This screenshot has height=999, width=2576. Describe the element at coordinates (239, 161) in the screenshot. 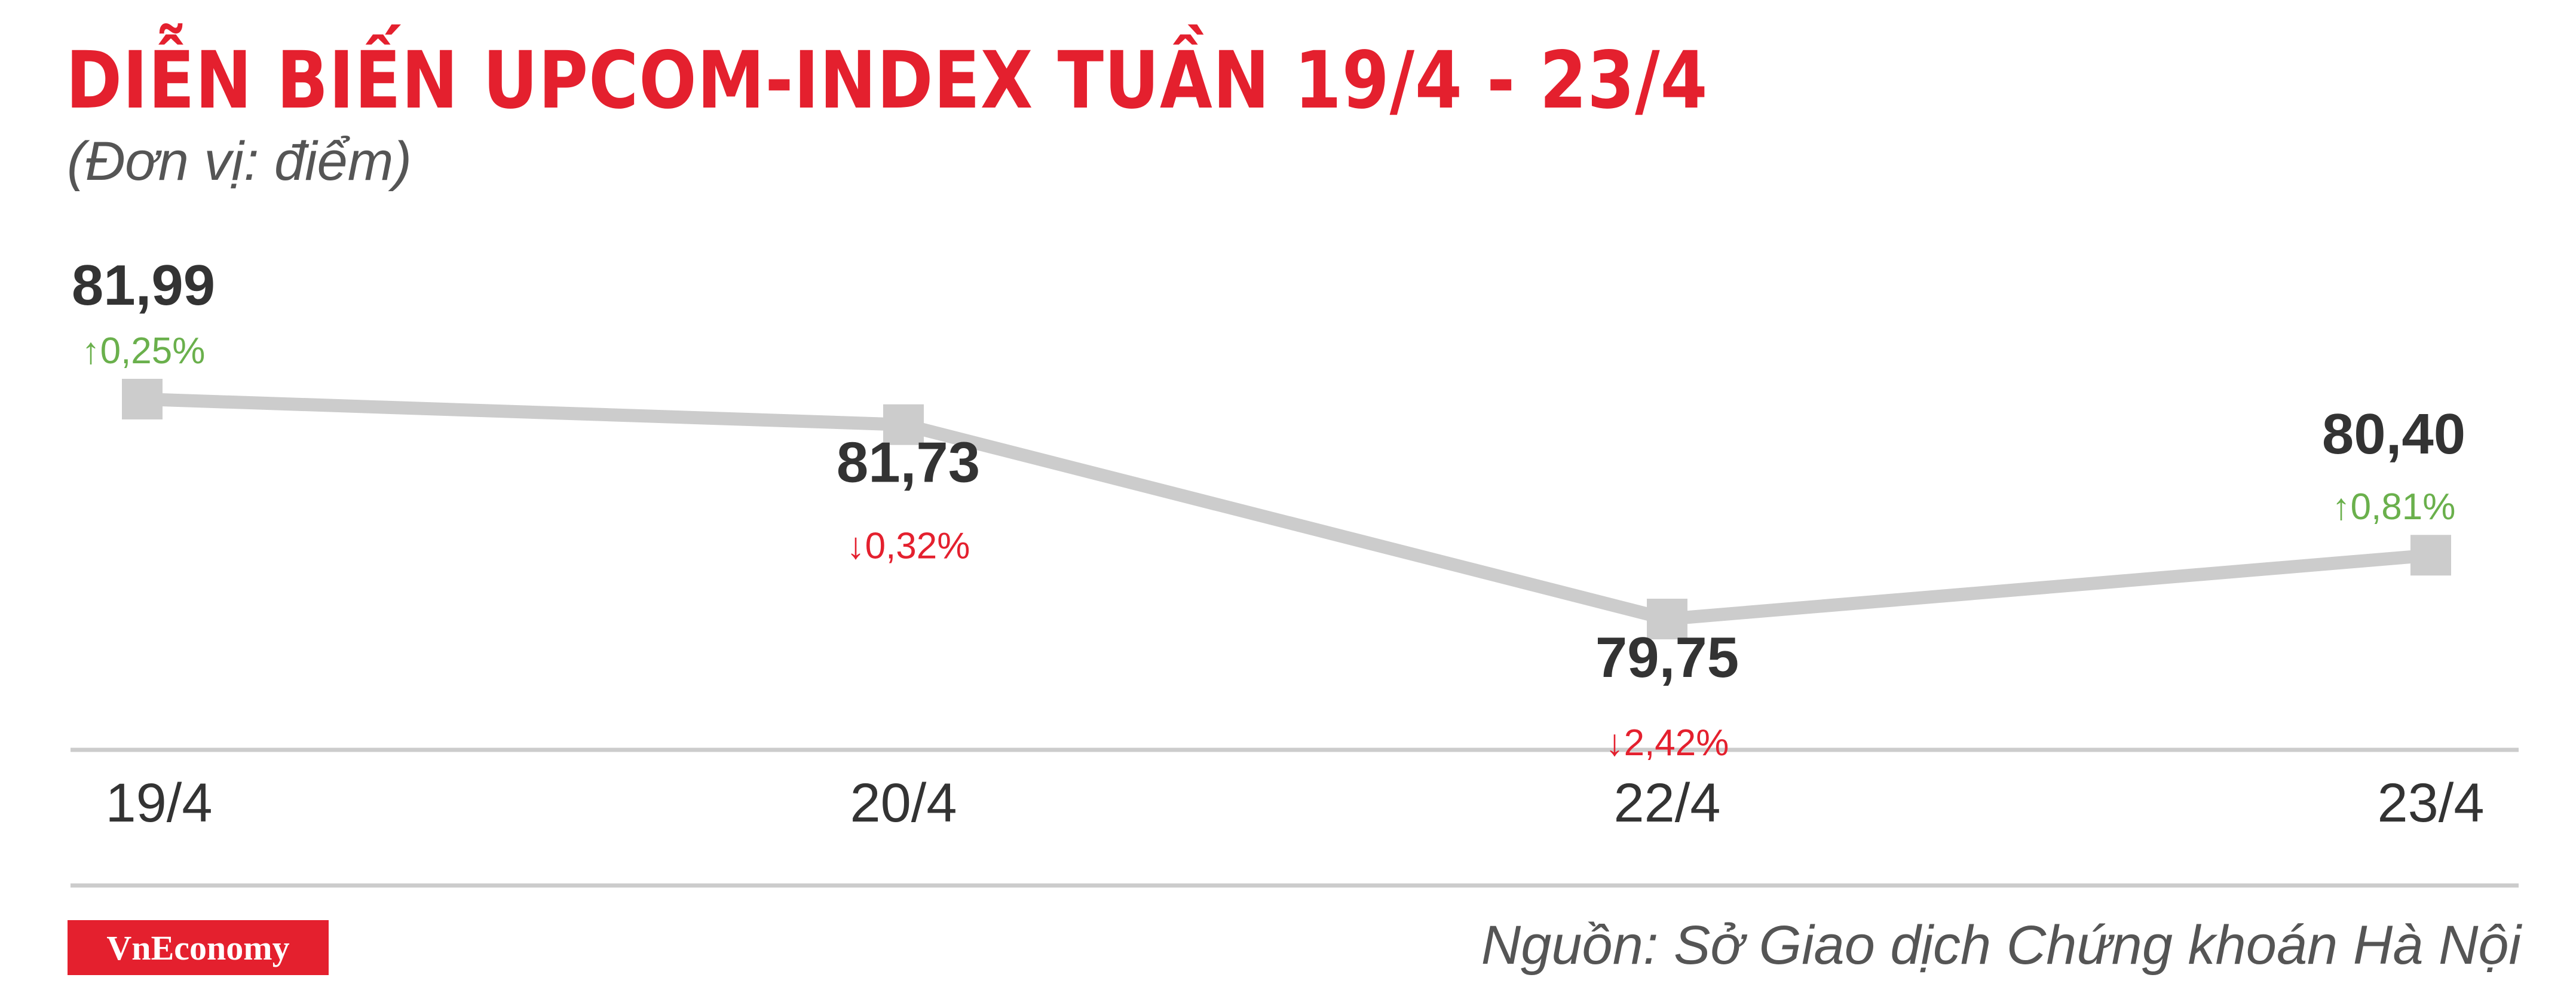

I see `unit-subtitle: (Đơn vị: điểm)` at that location.